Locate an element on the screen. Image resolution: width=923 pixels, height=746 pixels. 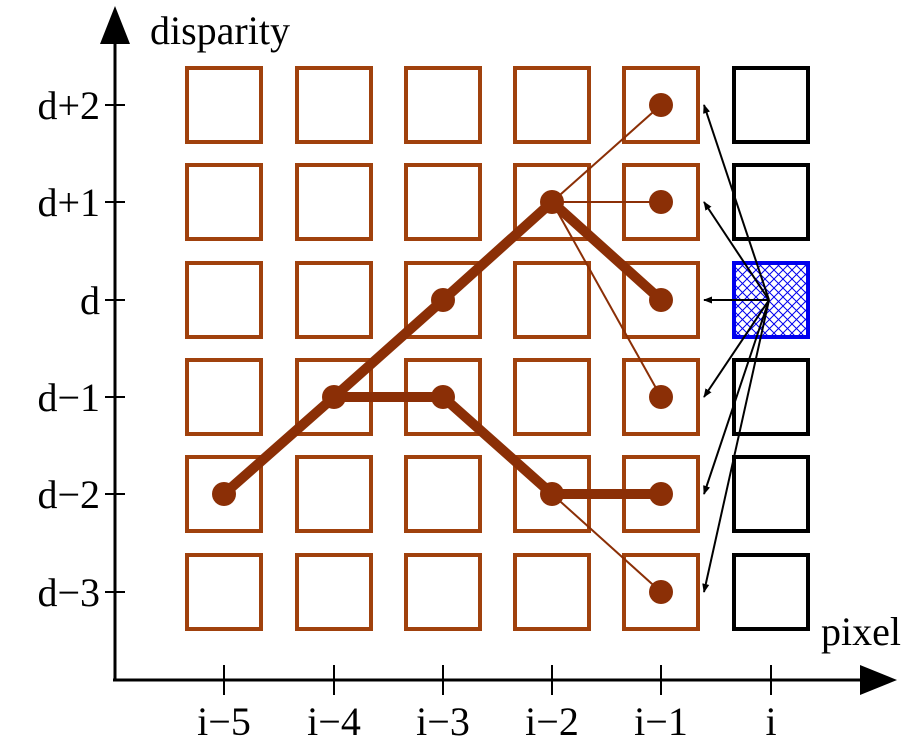
thin-links is located at coordinates (606, 348).